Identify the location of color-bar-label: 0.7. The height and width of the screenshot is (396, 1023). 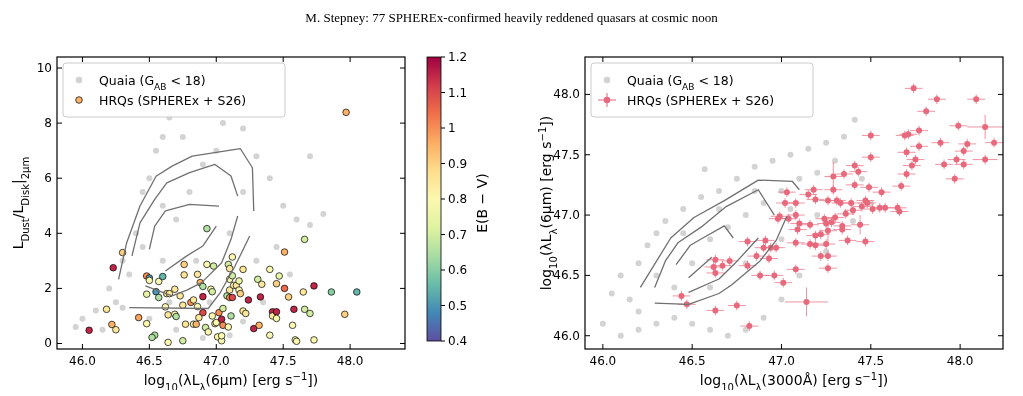
(458, 234).